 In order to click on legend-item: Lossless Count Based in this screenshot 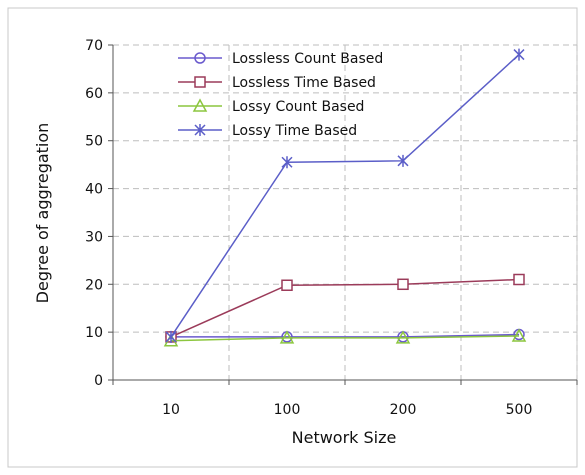, I will do `click(280, 59)`.